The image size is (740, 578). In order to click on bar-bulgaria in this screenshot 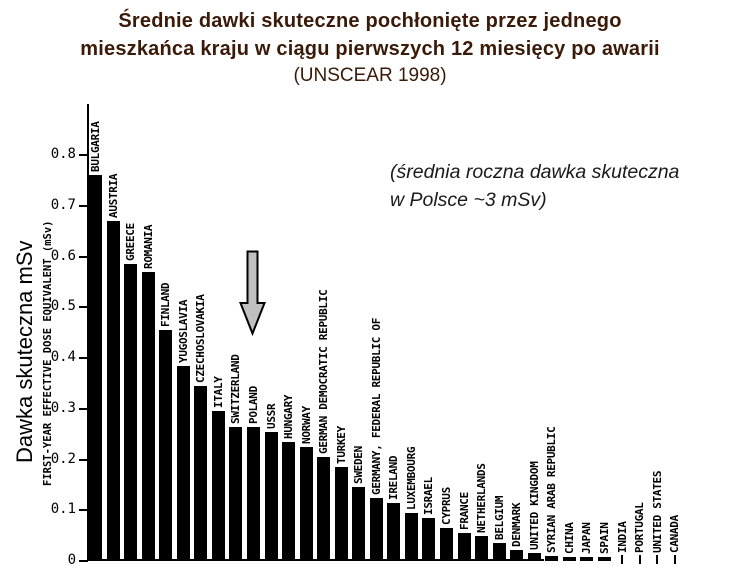, I will do `click(95, 368)`.